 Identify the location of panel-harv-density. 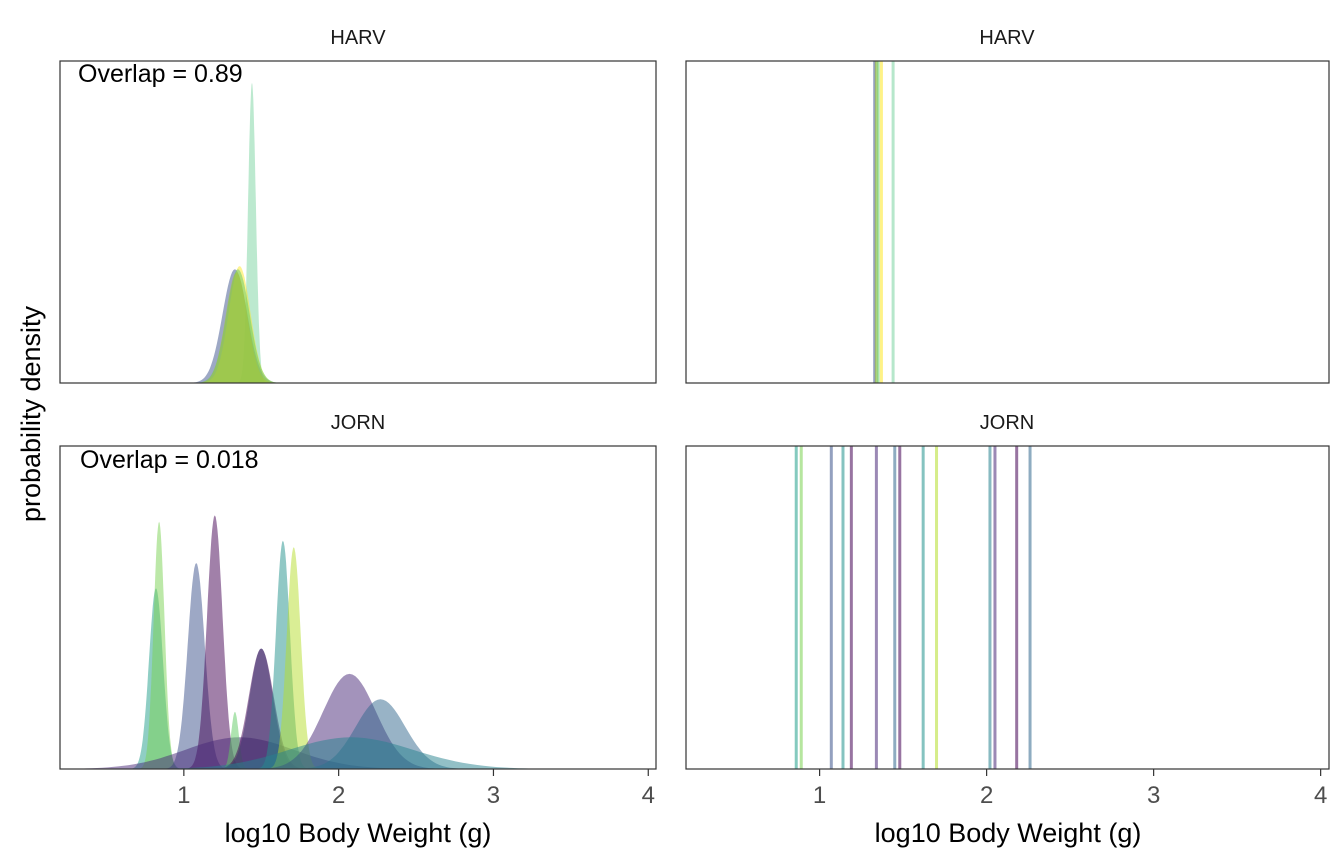
(235, 233).